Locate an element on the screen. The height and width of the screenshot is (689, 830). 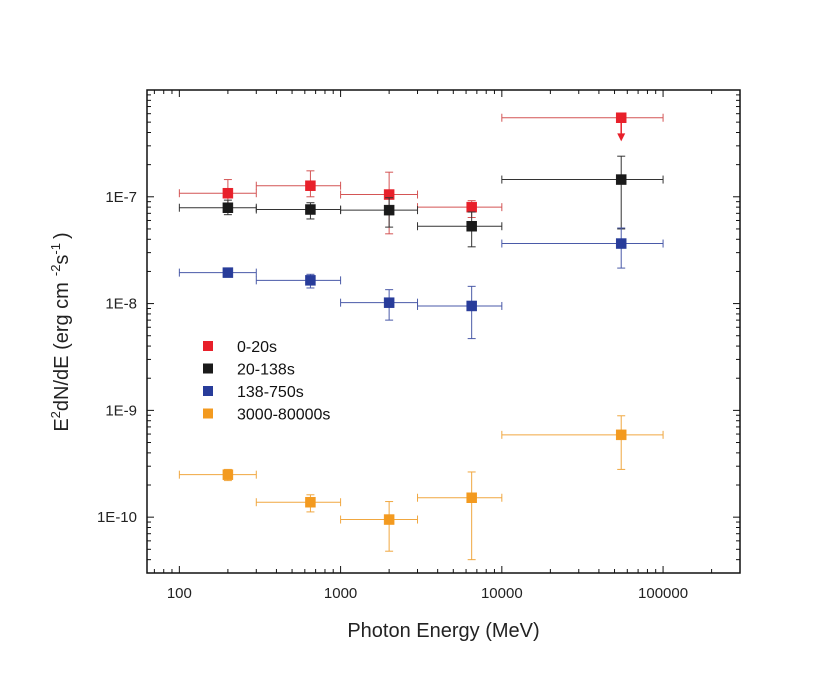
series-20-138s is located at coordinates (421, 201).